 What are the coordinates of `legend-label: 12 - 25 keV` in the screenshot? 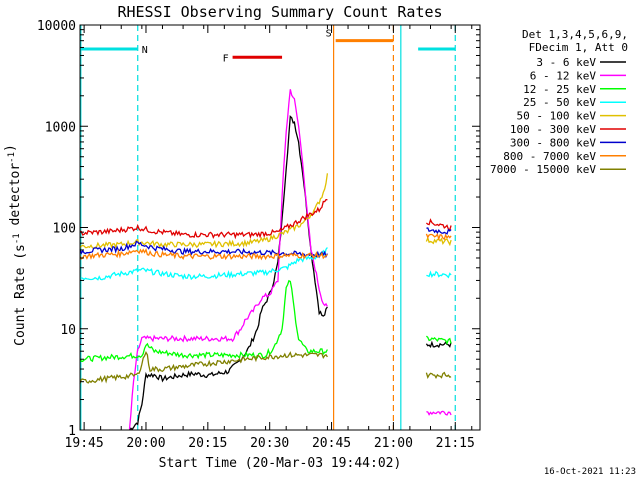 It's located at (559, 89).